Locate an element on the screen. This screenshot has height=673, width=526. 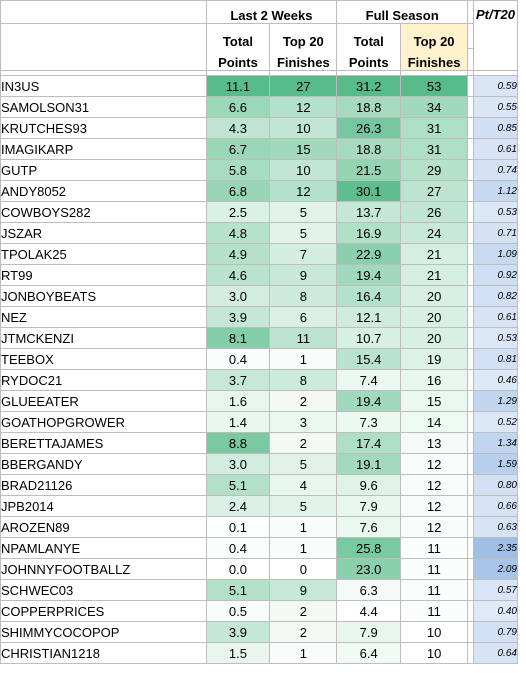
season-points-cell: 16.9 is located at coordinates (369, 233).